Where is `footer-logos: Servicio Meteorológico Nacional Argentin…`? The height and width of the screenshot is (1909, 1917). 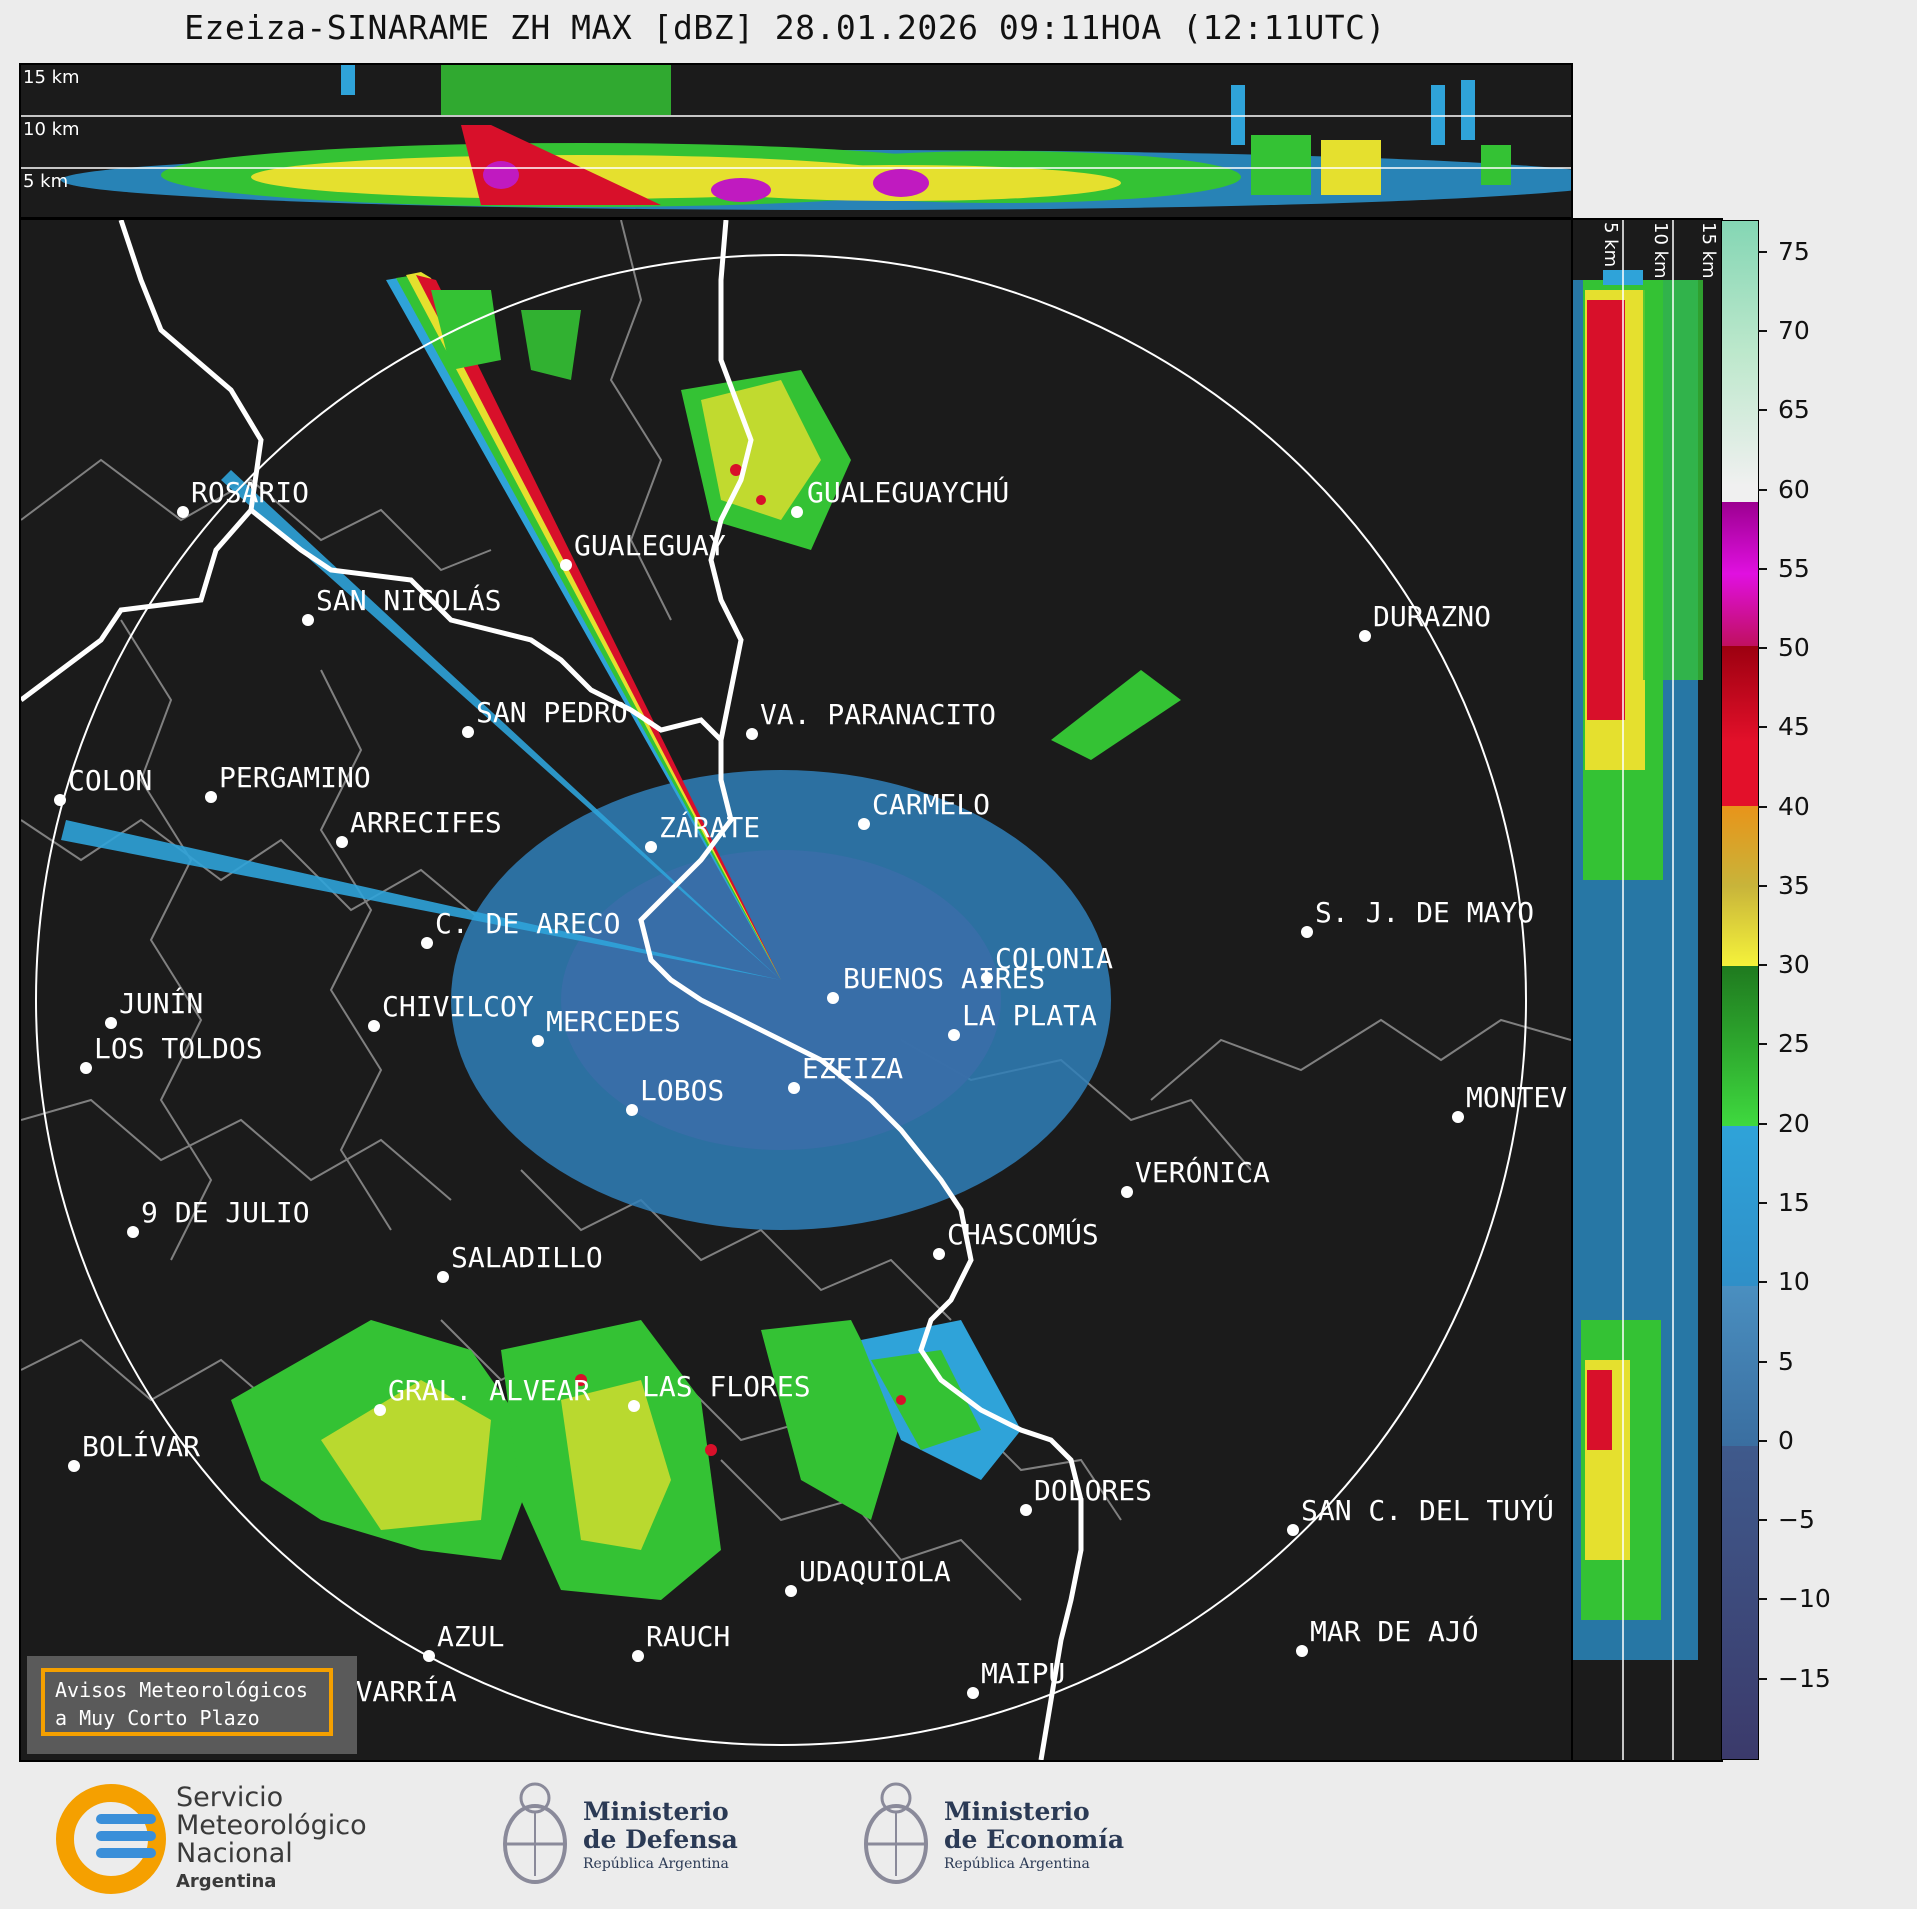
footer-logos: Servicio Meteorológico Nacional Argentin… is located at coordinates (958, 1835).